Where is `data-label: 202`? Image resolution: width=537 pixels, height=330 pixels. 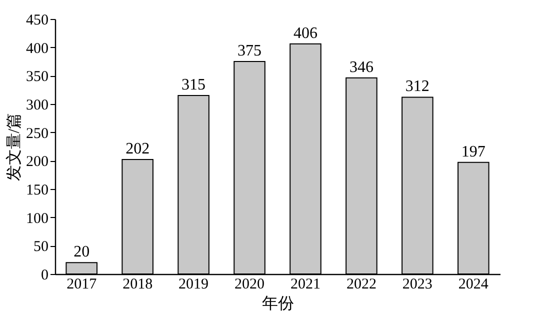
data-label: 202 is located at coordinates (138, 149).